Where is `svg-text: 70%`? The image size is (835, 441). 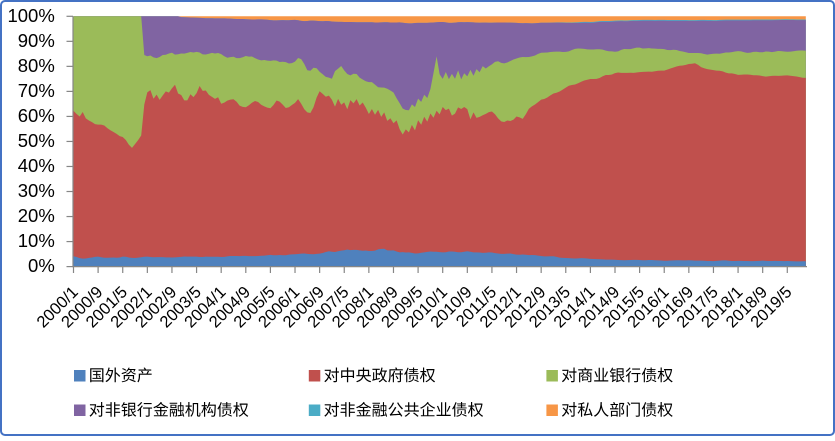 svg-text: 70% is located at coordinates (36, 90).